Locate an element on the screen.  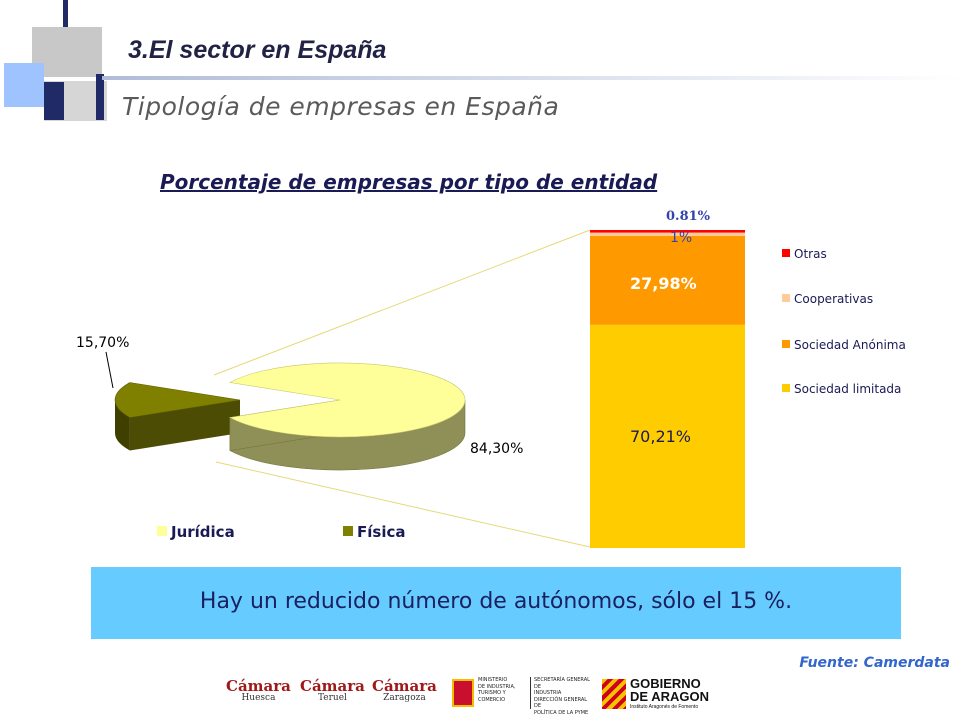
legend-label-sociedad-anonima: Sociedad Anónima is located at coordinates (850, 345).